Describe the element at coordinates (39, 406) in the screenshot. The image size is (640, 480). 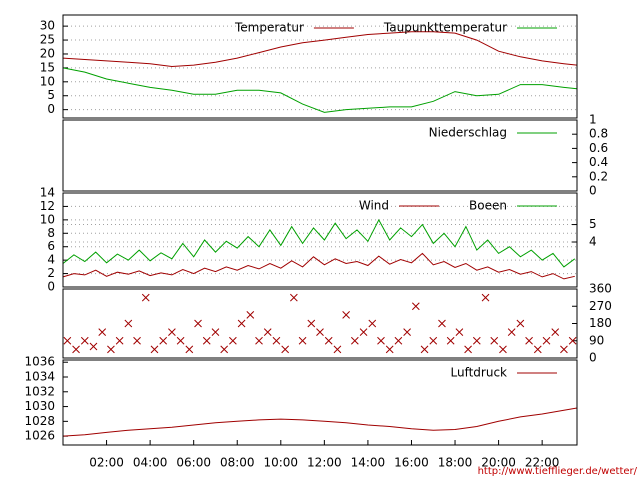
I see `y-tick-label: 1030` at that location.